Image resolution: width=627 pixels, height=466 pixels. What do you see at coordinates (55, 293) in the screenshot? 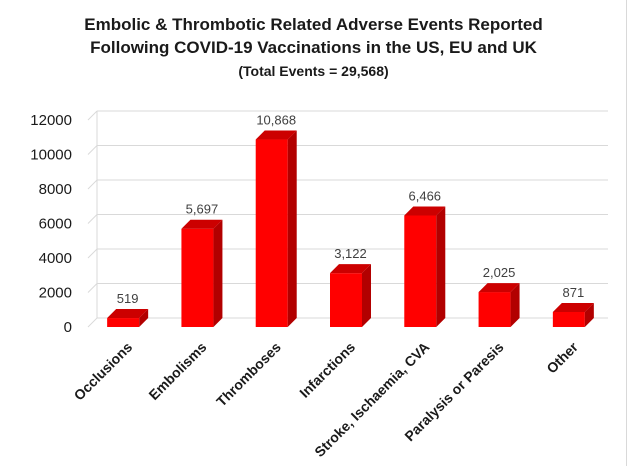
I see `y-tick-label: 2000` at bounding box center [55, 293].